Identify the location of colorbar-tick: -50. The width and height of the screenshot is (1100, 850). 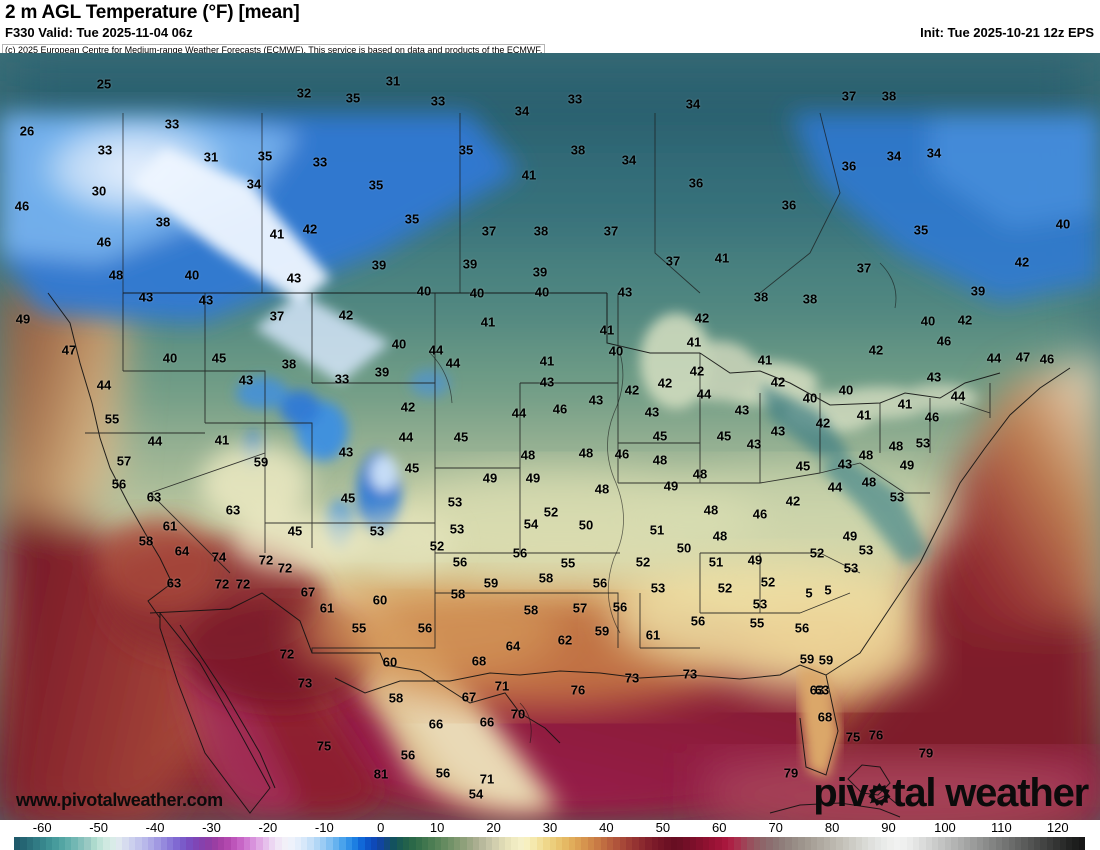
(99, 827).